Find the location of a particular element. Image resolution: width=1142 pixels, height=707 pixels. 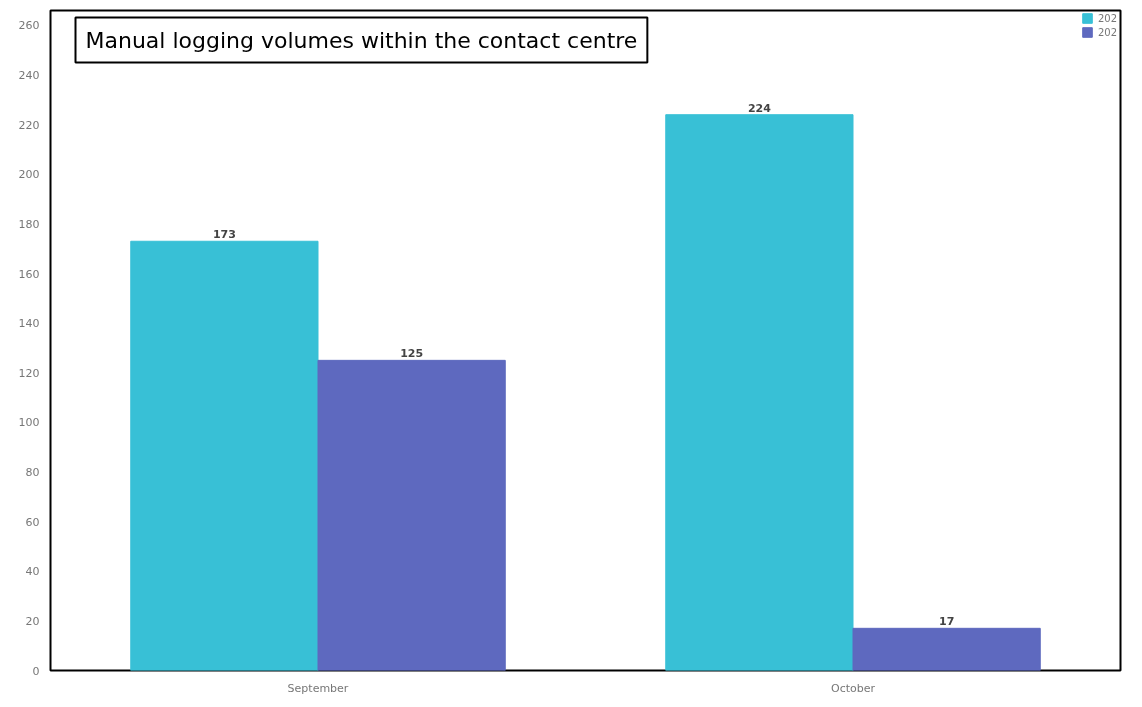

y-tick-label: 140 is located at coordinates (29, 324).